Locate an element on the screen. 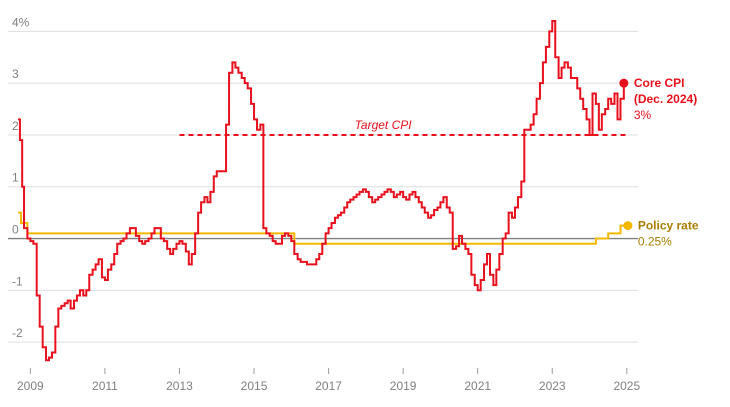  y-tick-label: -1 is located at coordinates (17, 281).